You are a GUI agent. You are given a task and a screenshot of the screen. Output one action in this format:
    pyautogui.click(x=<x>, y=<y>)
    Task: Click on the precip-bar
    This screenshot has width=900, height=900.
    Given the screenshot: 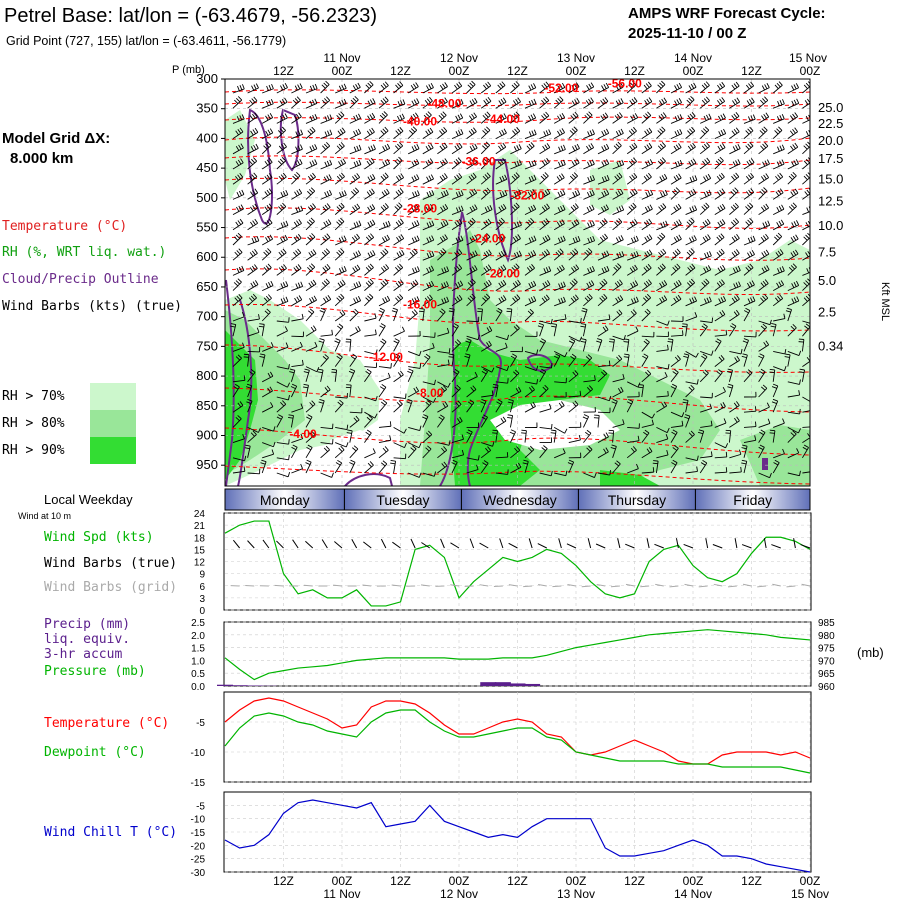 What is the action you would take?
    pyautogui.click(x=225, y=685)
    